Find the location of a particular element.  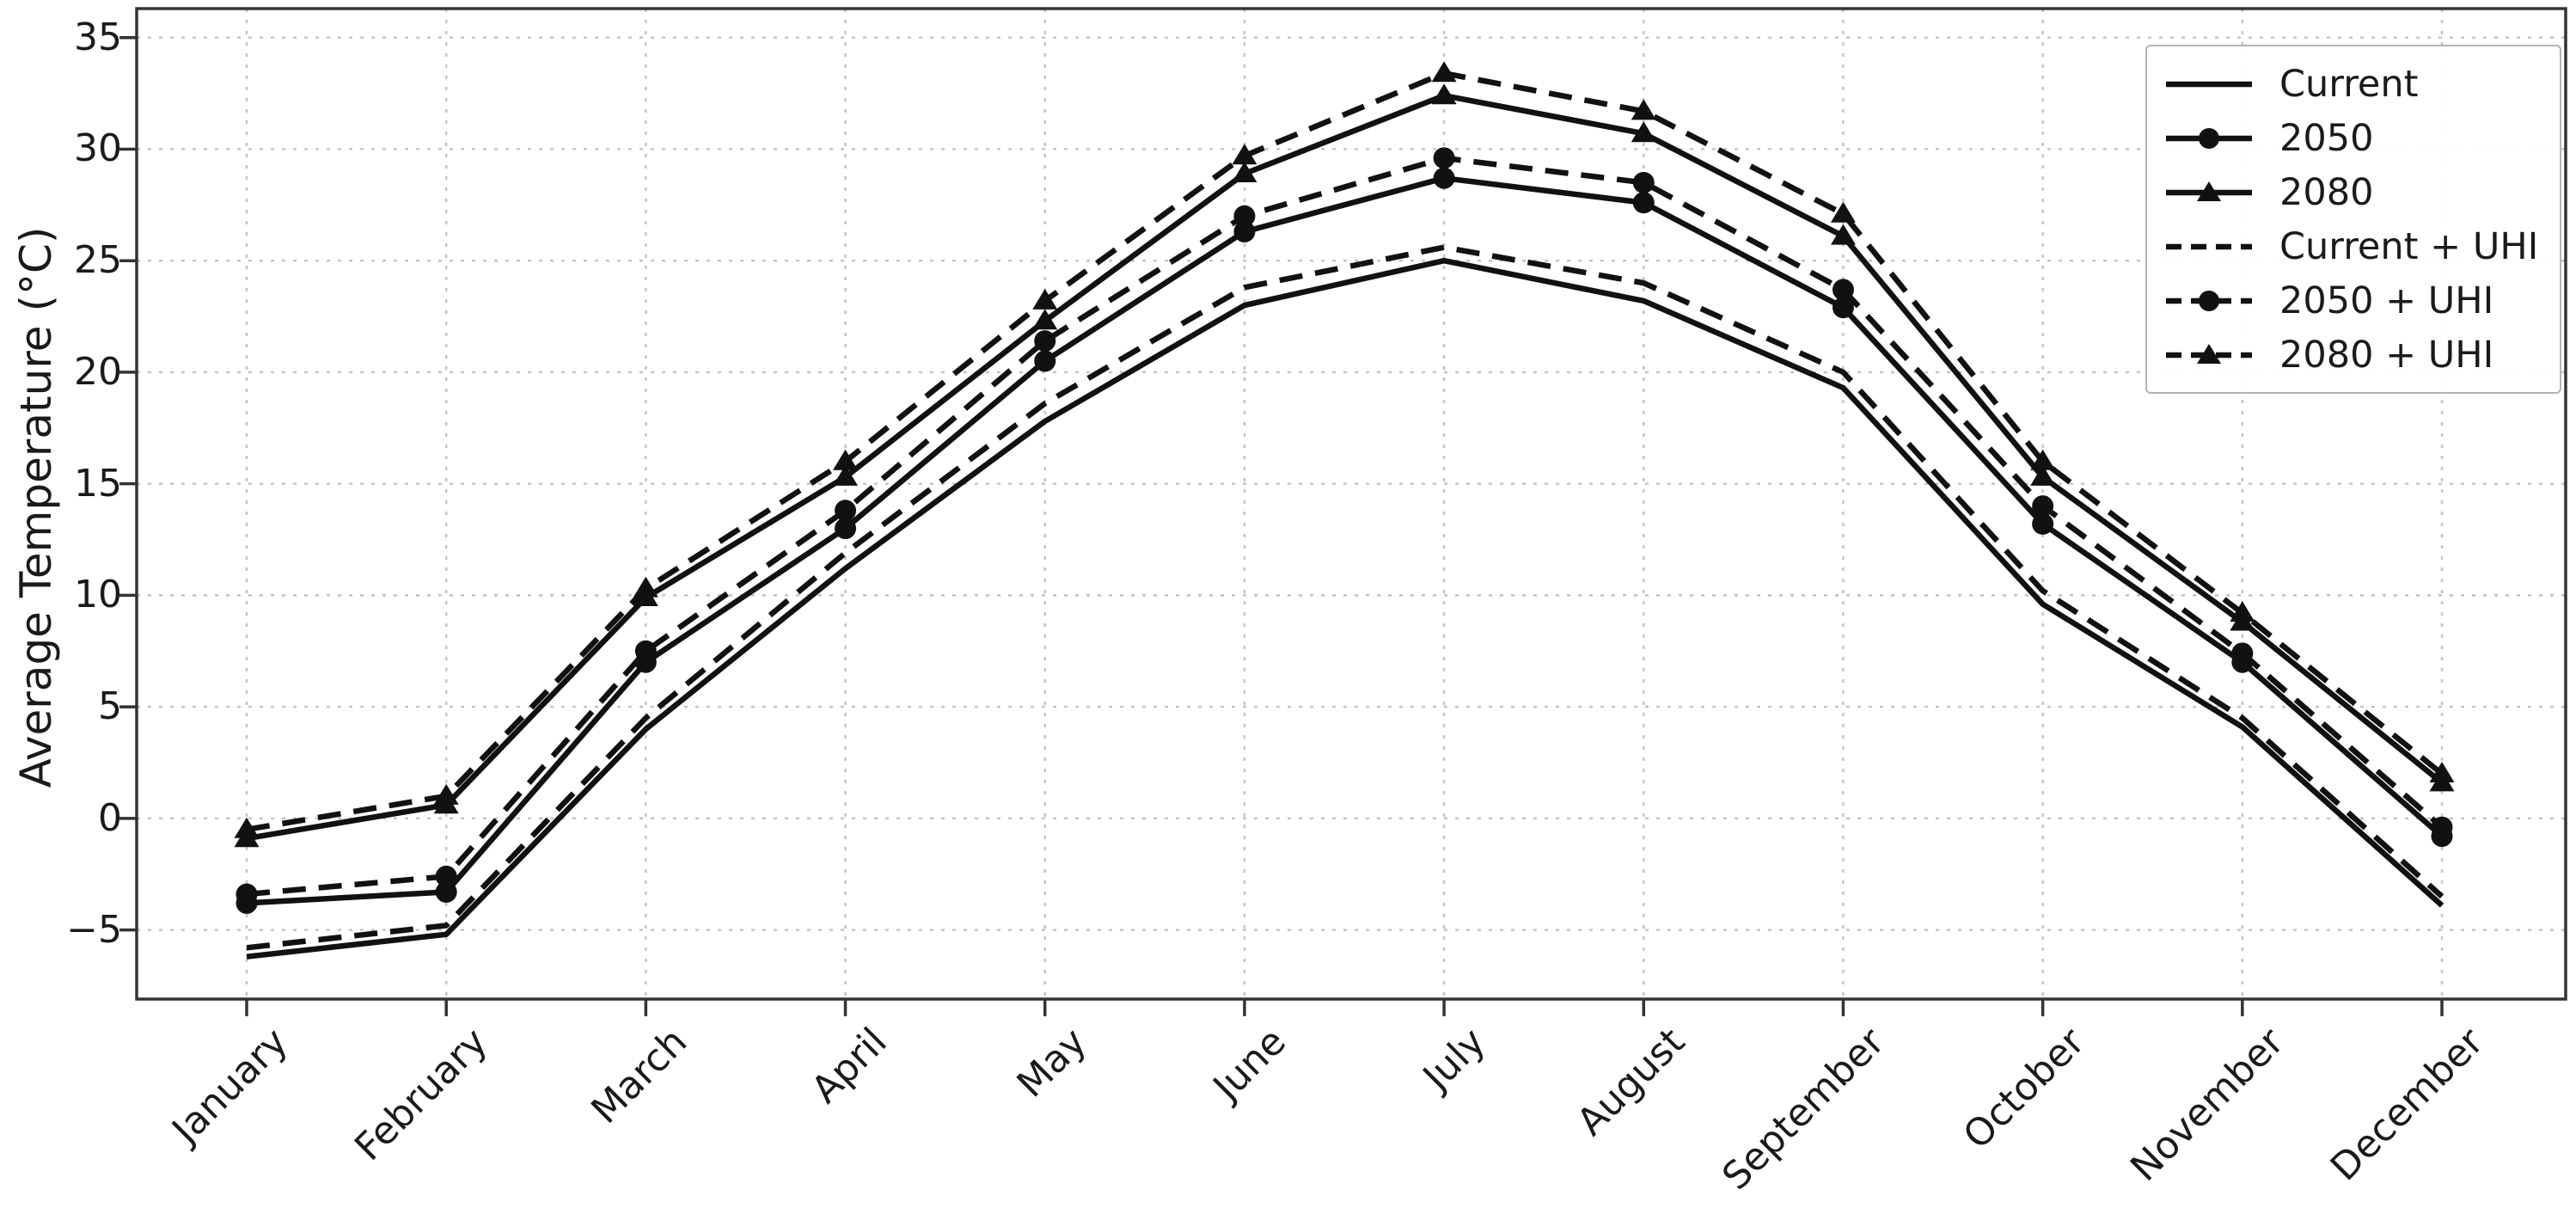

legend-item-2080-uhi: 2080 + UHI is located at coordinates (2353, 355).